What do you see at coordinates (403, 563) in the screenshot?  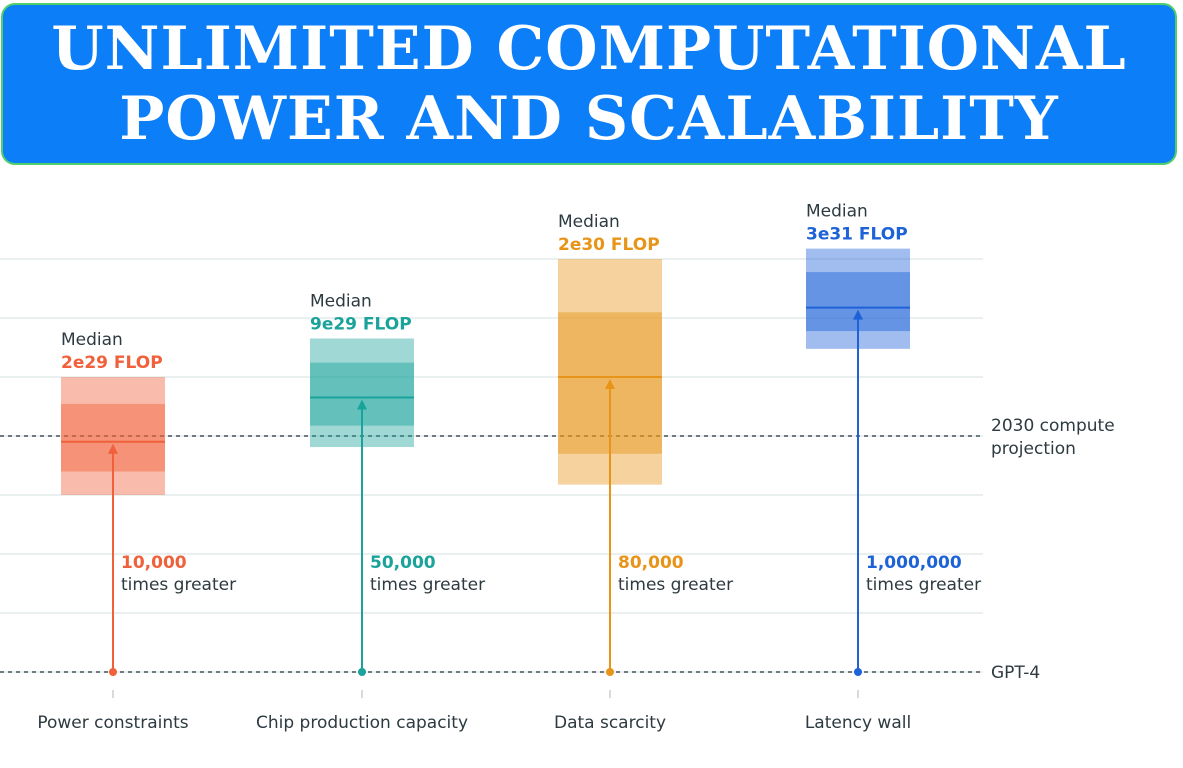 I see `multiplier-value: 50,000` at bounding box center [403, 563].